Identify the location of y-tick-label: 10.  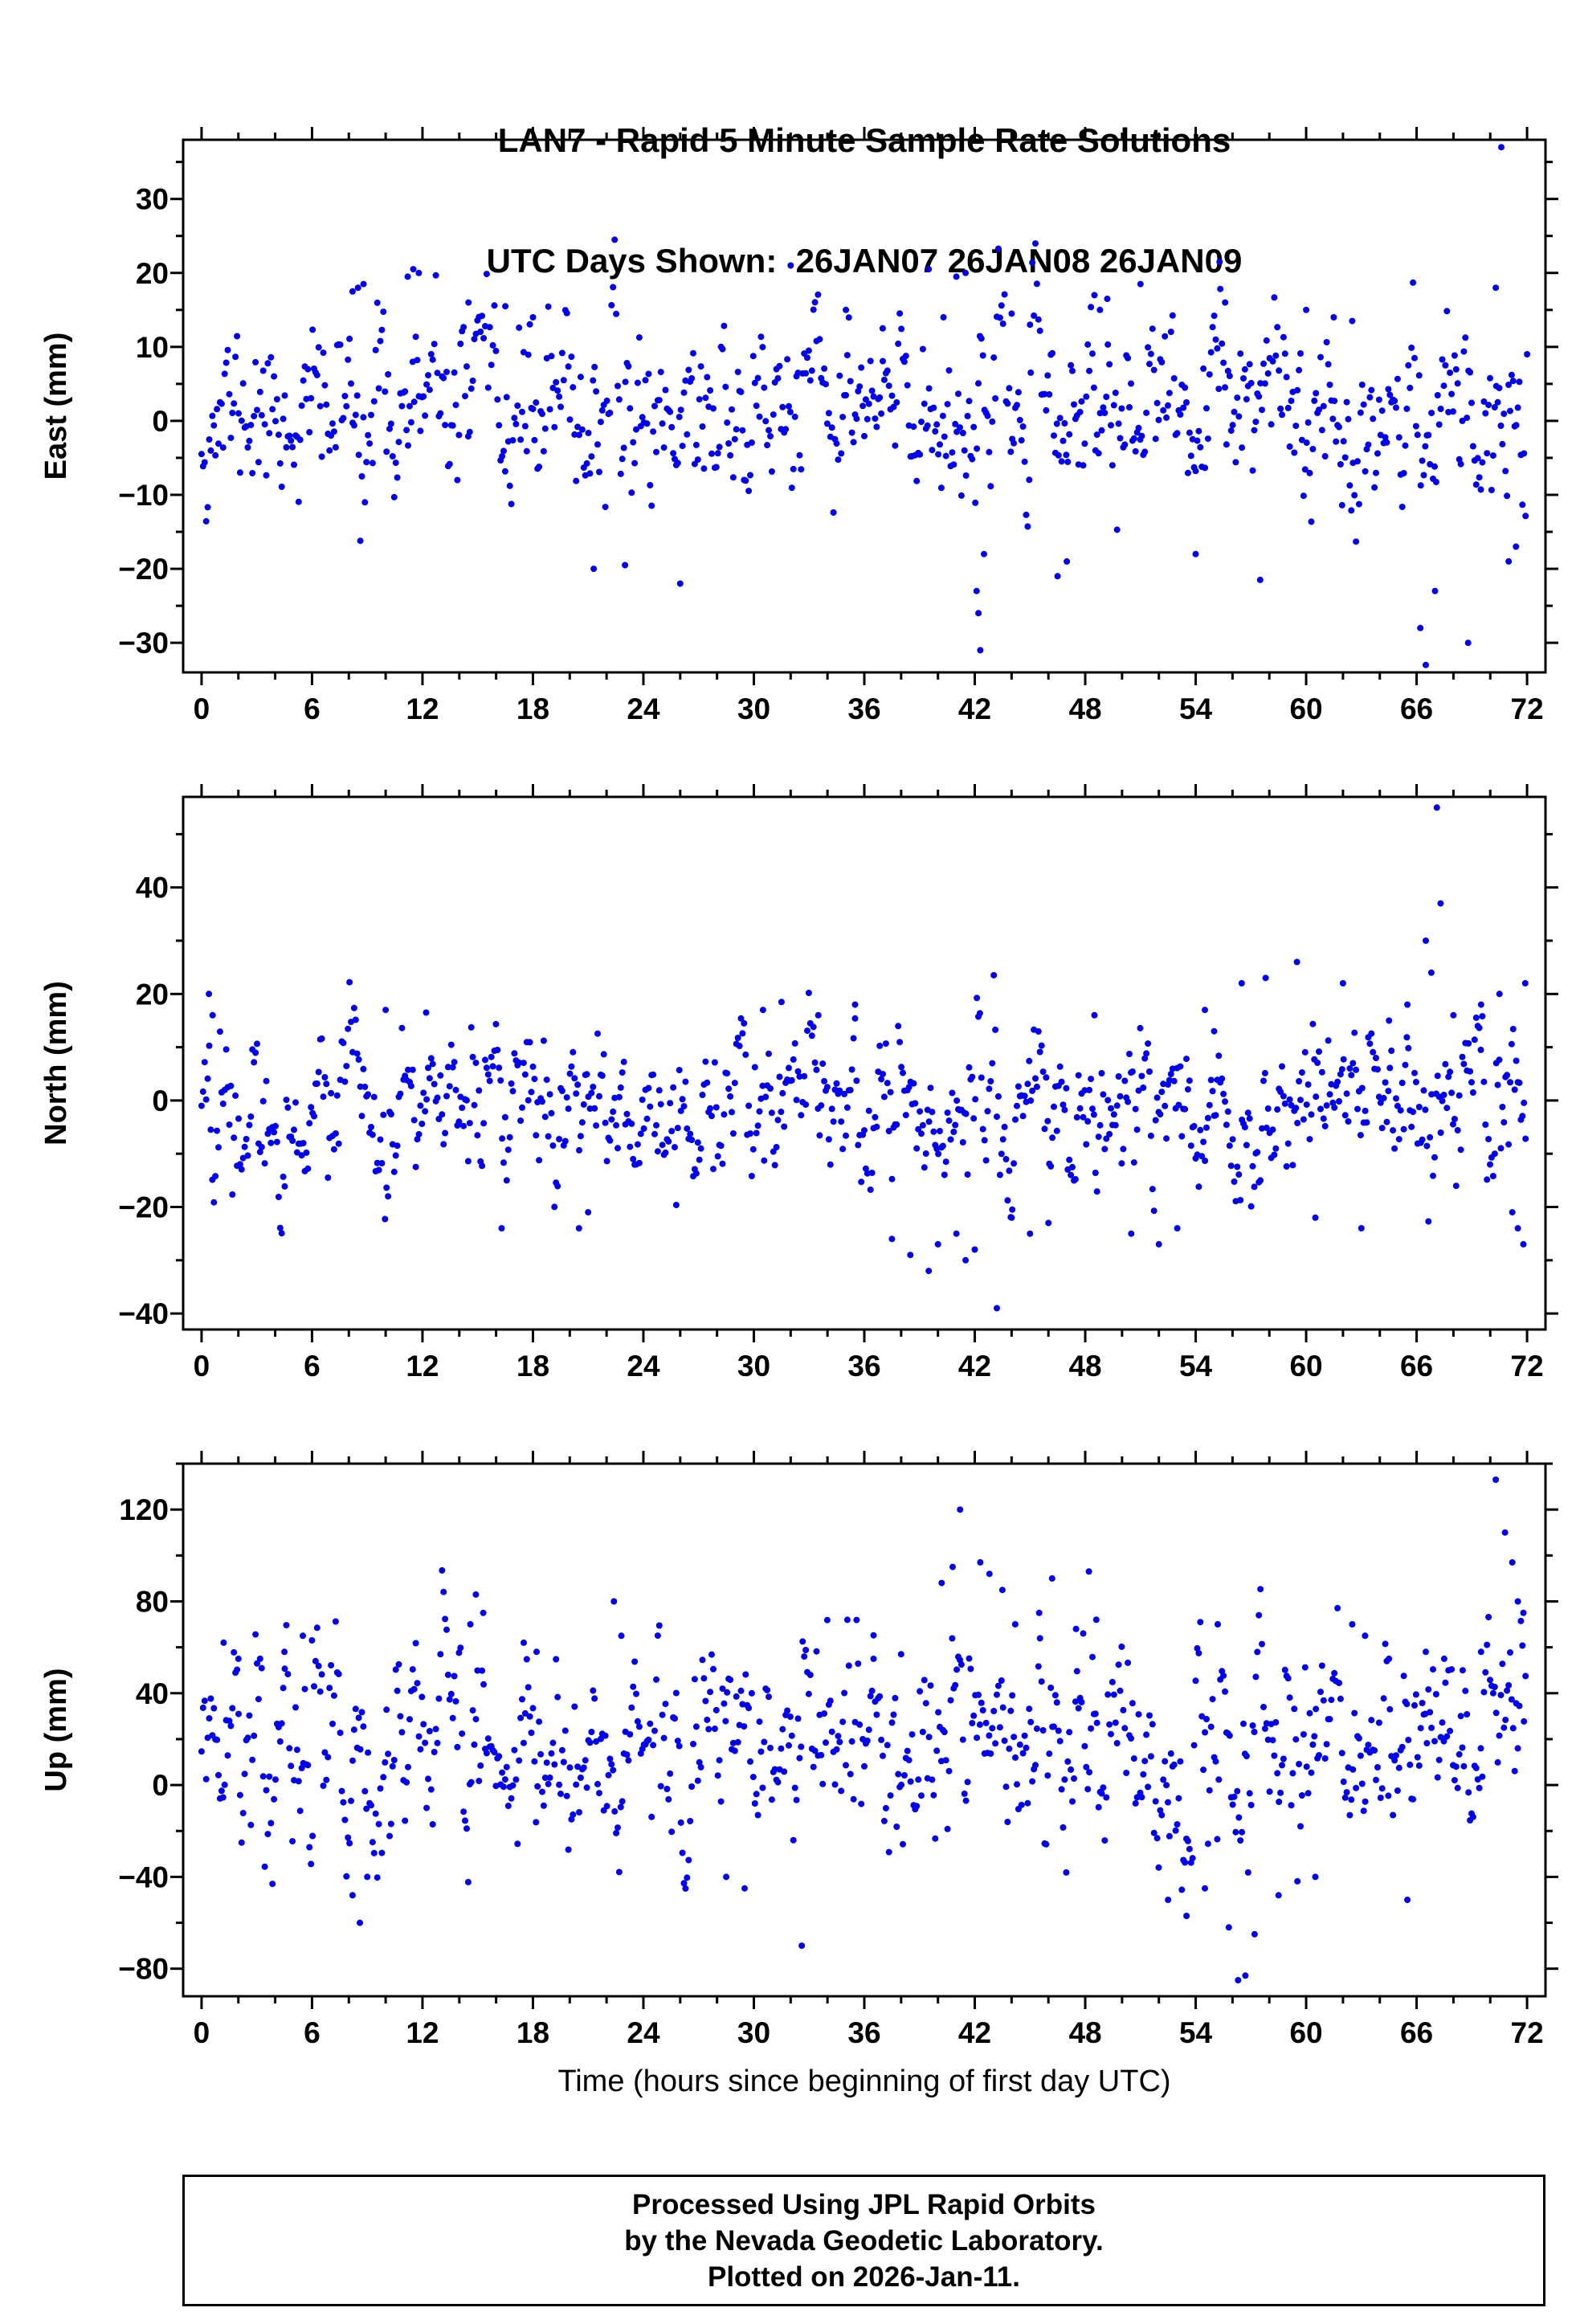
(153, 347).